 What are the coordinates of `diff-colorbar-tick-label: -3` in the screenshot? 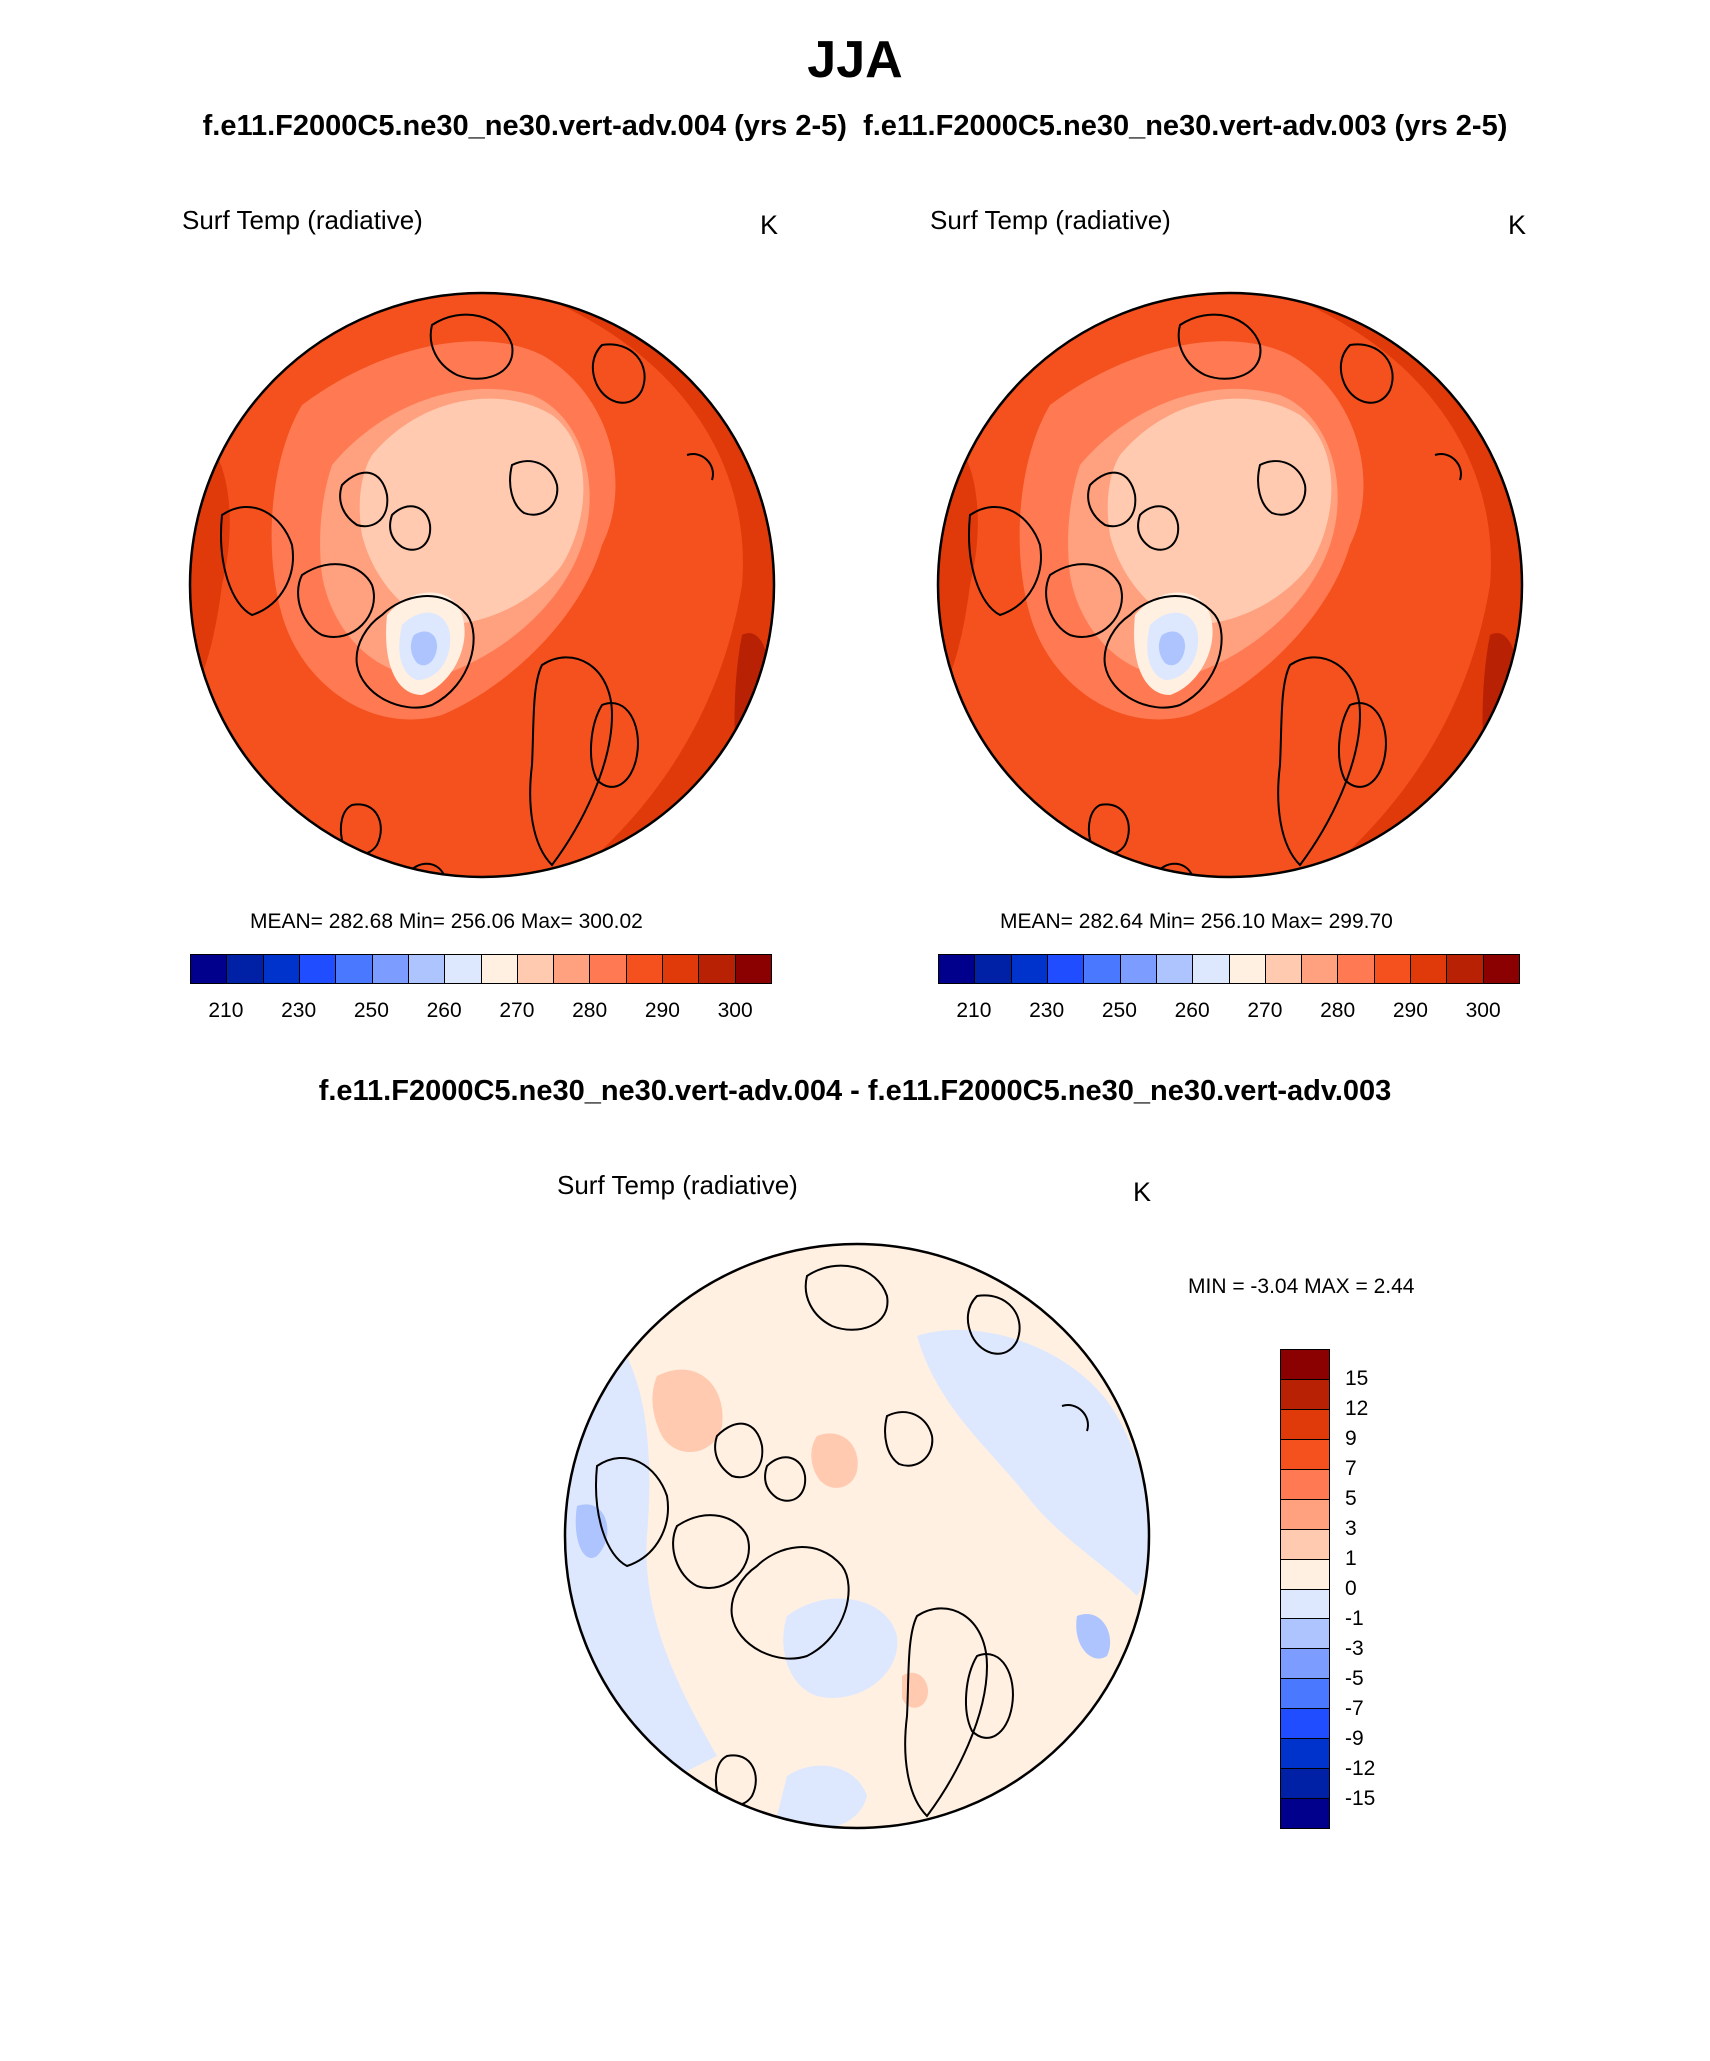 It's located at (1354, 1648).